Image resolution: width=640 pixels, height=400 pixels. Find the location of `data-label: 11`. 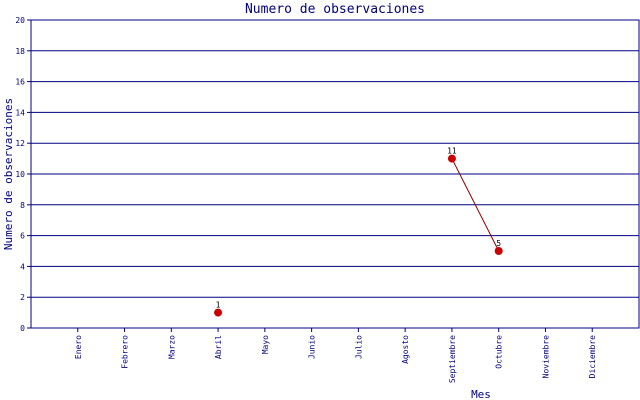

data-label: 11 is located at coordinates (452, 151).